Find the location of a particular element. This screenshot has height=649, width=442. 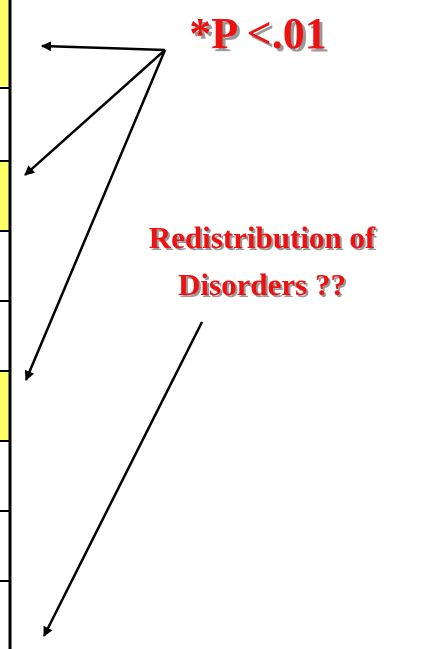

note-line: Redistribution of is located at coordinates (262, 237).